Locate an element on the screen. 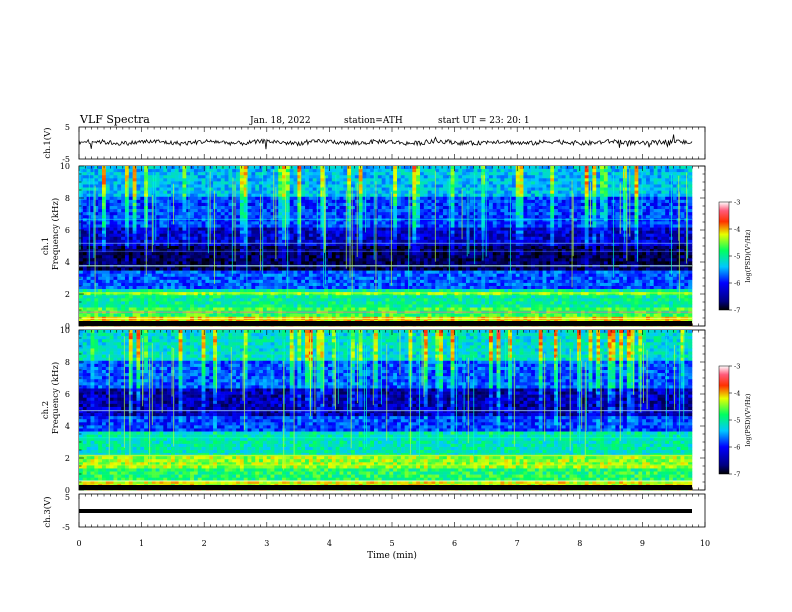 Image resolution: width=792 pixels, height=612 pixels. ch1-waveform-line is located at coordinates (385, 142).